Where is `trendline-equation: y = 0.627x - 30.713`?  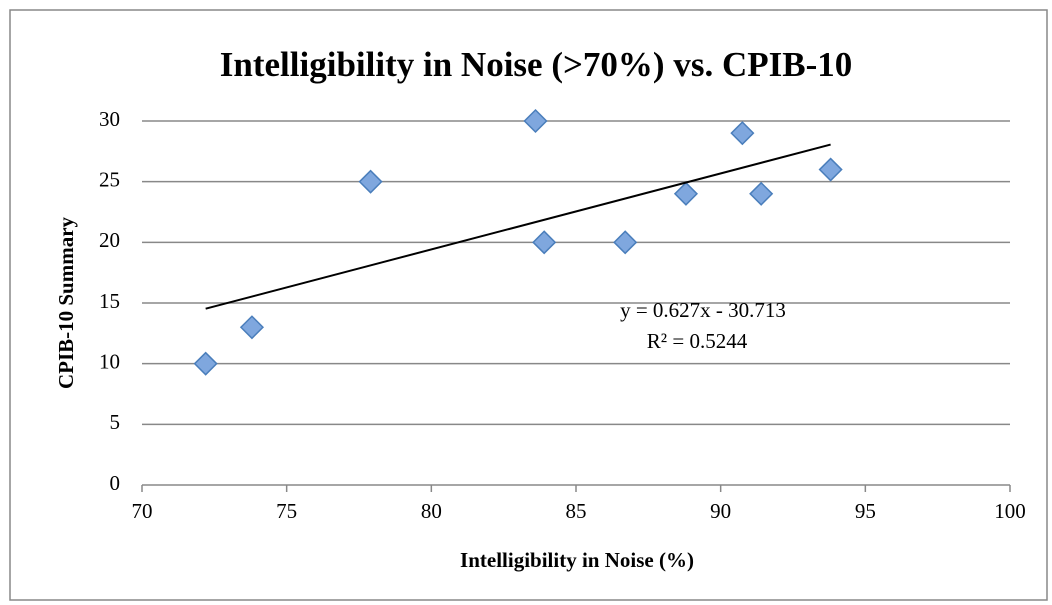 trendline-equation: y = 0.627x - 30.713 is located at coordinates (703, 310).